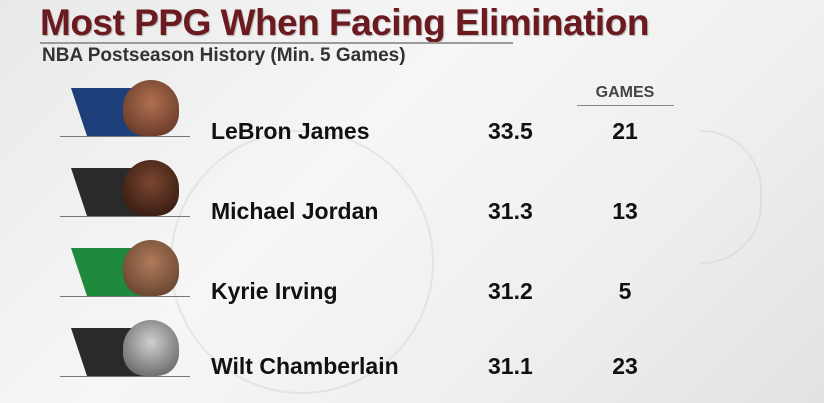  What do you see at coordinates (625, 92) in the screenshot?
I see `games-column-header: GAMES` at bounding box center [625, 92].